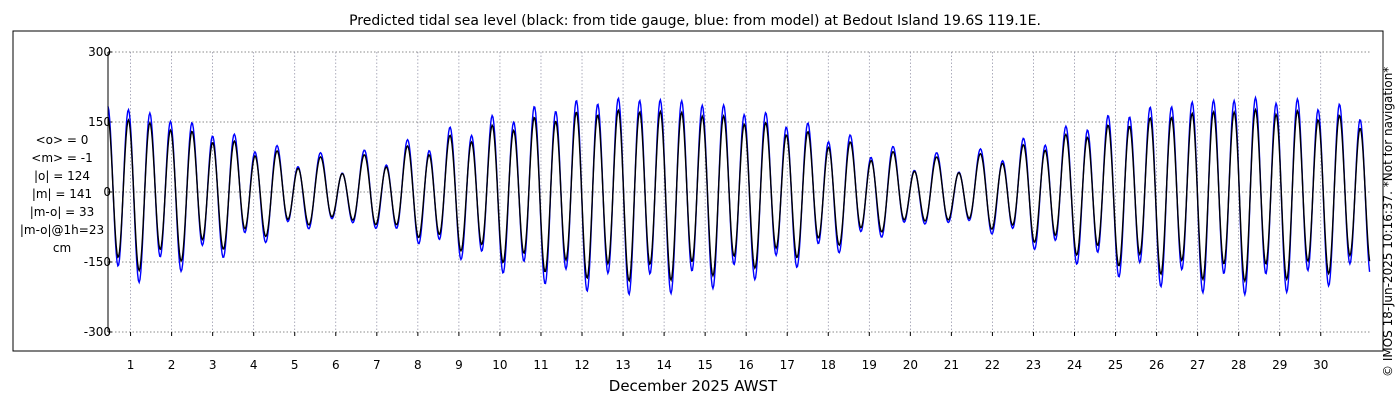 This screenshot has width=1400, height=400. Describe the element at coordinates (1197, 365) in the screenshot. I see `x-tick-label: 27` at that location.